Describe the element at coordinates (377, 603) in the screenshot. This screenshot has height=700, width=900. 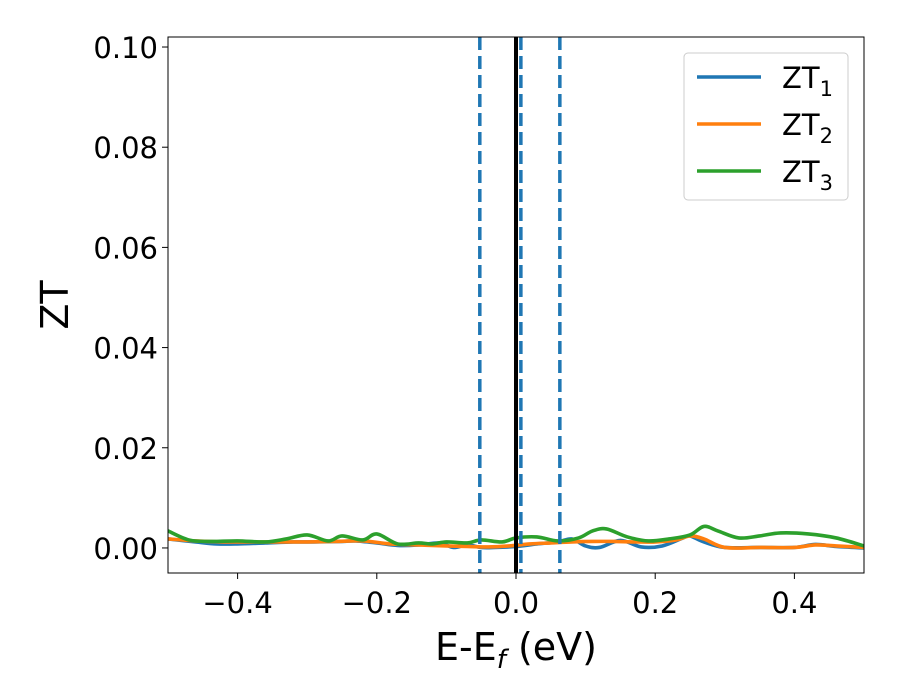
I see `x-tick-label: −0.2` at that location.